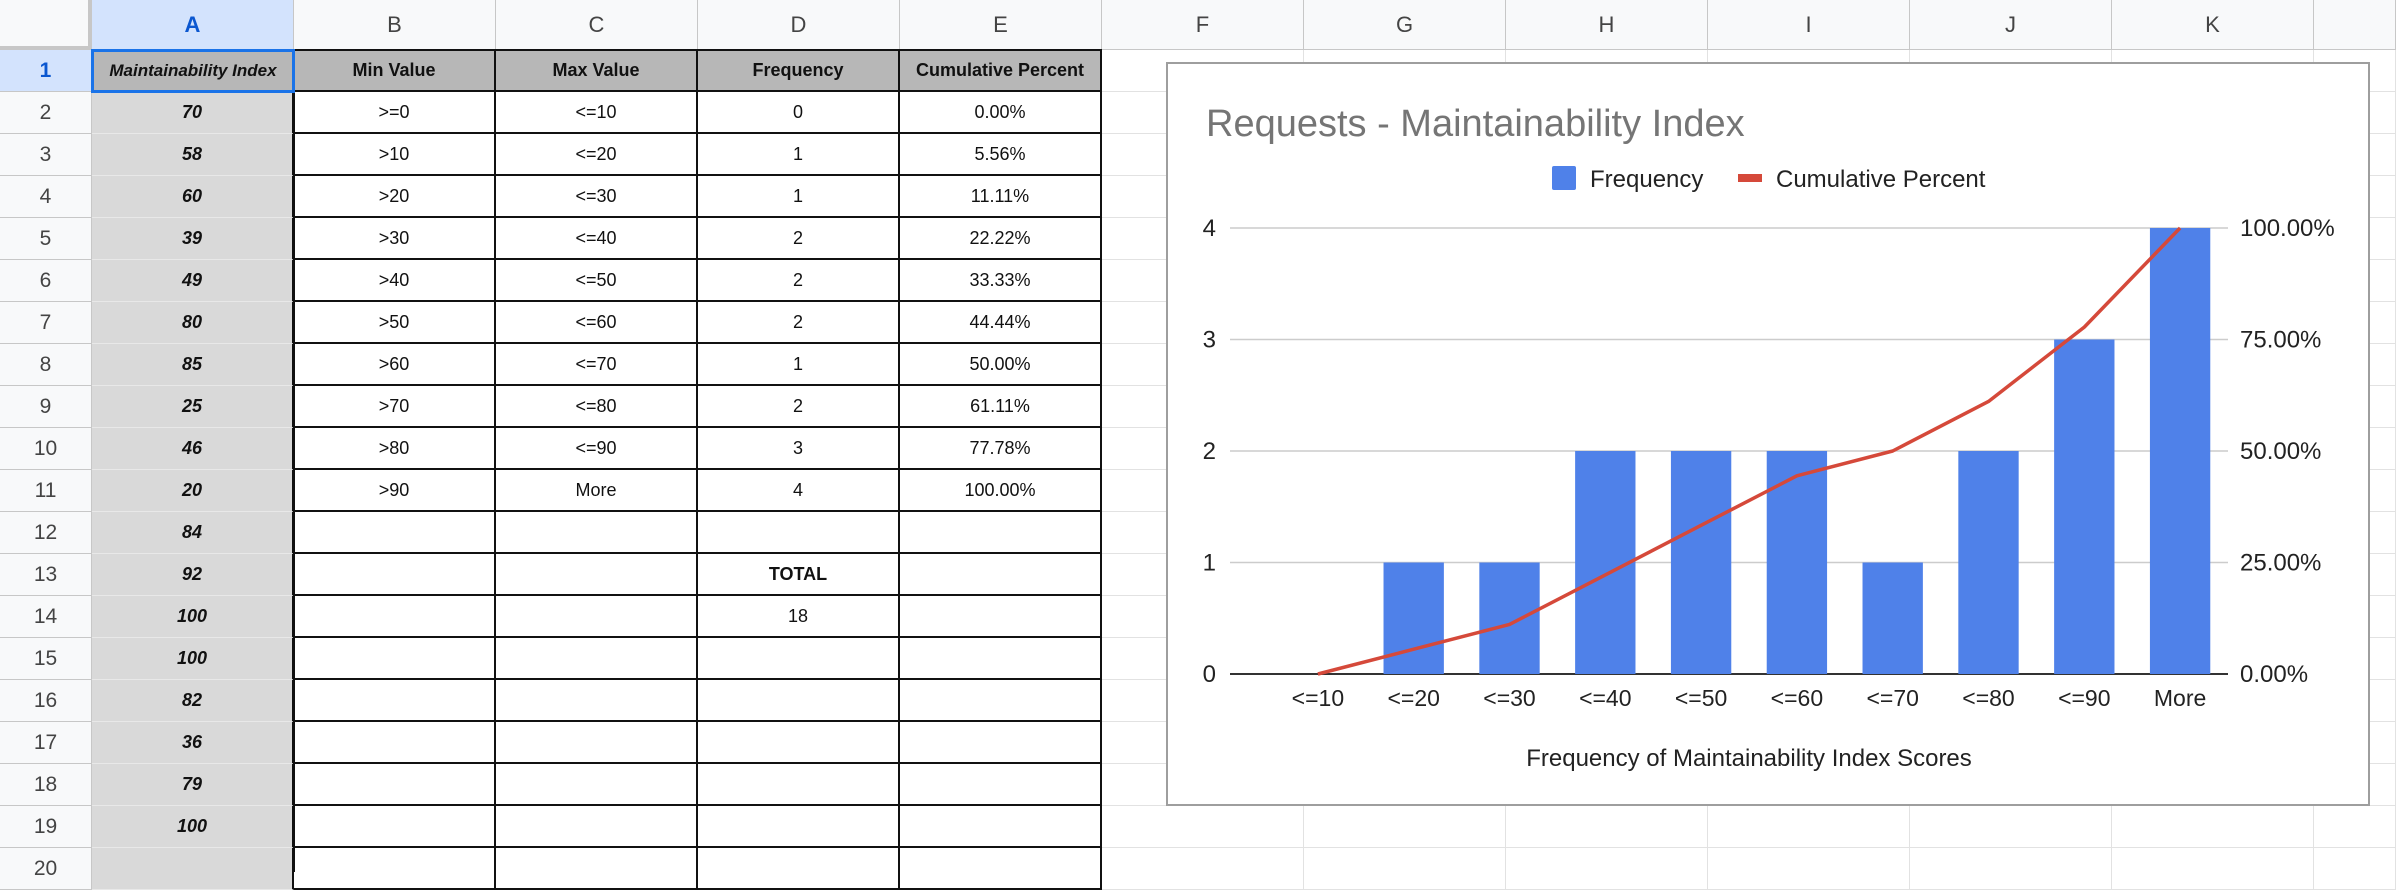 The height and width of the screenshot is (890, 2396). I want to click on cell-a-value: 36, so click(193, 743).